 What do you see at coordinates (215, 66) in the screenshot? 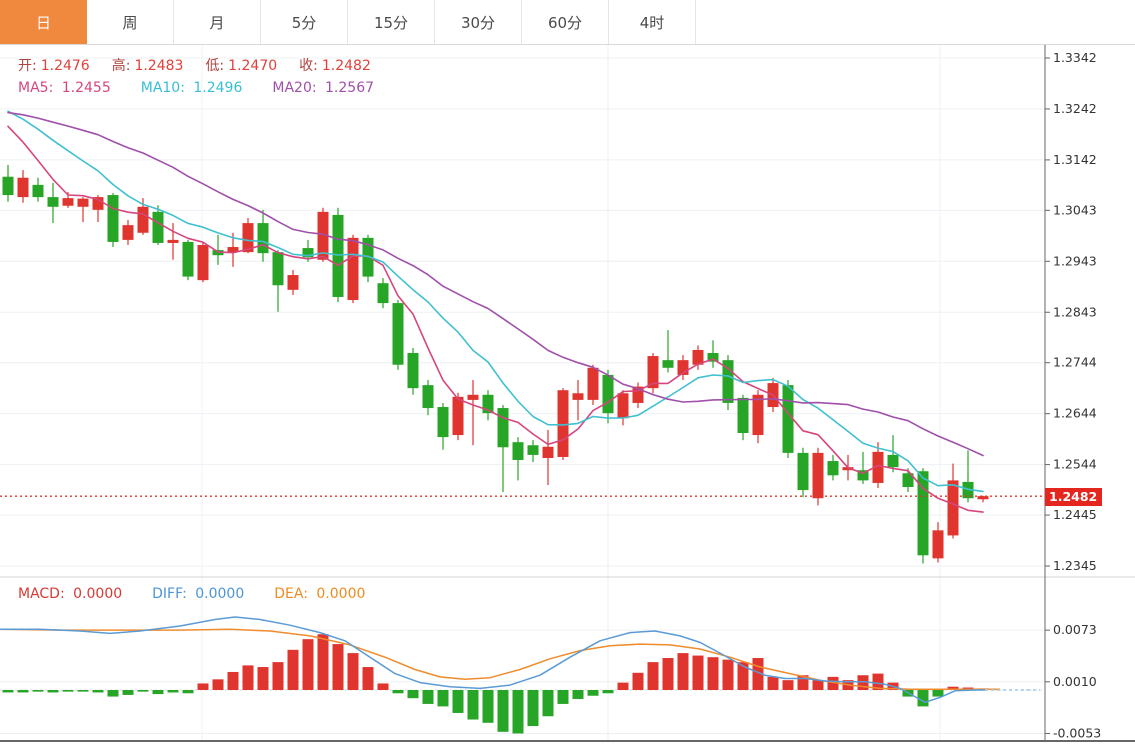
I see `low-label: 低:` at bounding box center [215, 66].